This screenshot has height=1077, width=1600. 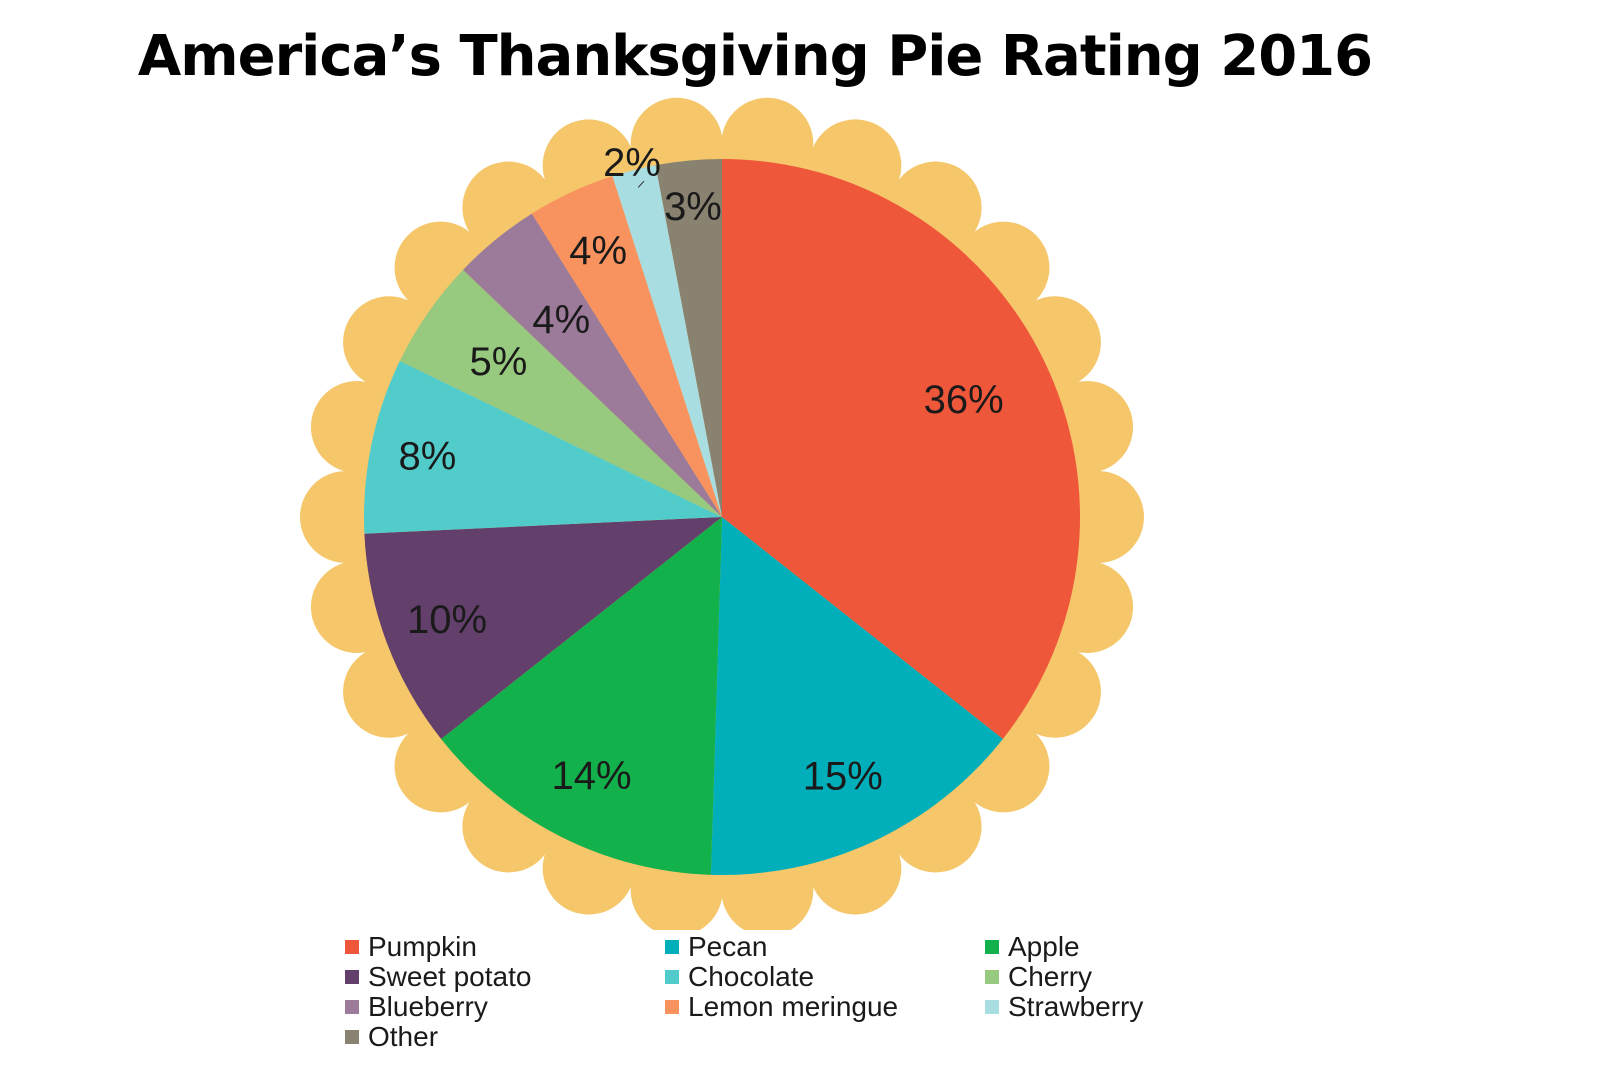 I want to click on slice-label-apple: 14%, so click(x=592, y=776).